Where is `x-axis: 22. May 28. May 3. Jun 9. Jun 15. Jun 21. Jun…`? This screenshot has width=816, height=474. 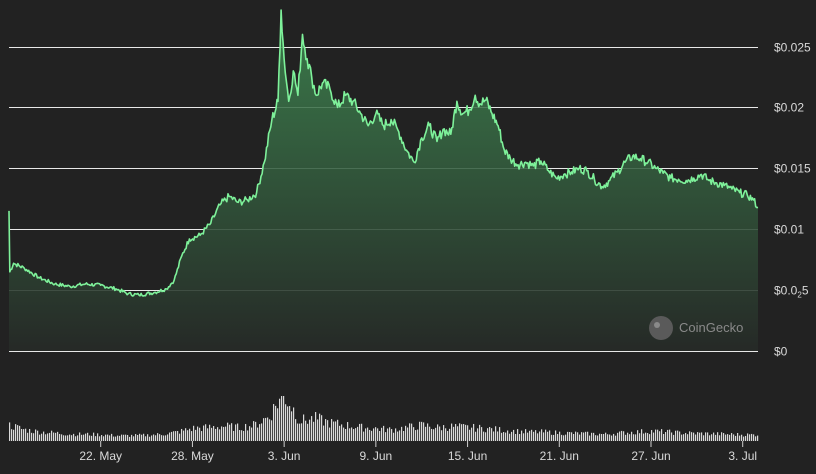 x-axis: 22. May 28. May 3. Jun 9. Jun 15. Jun 21. Jun… is located at coordinates (418, 452).